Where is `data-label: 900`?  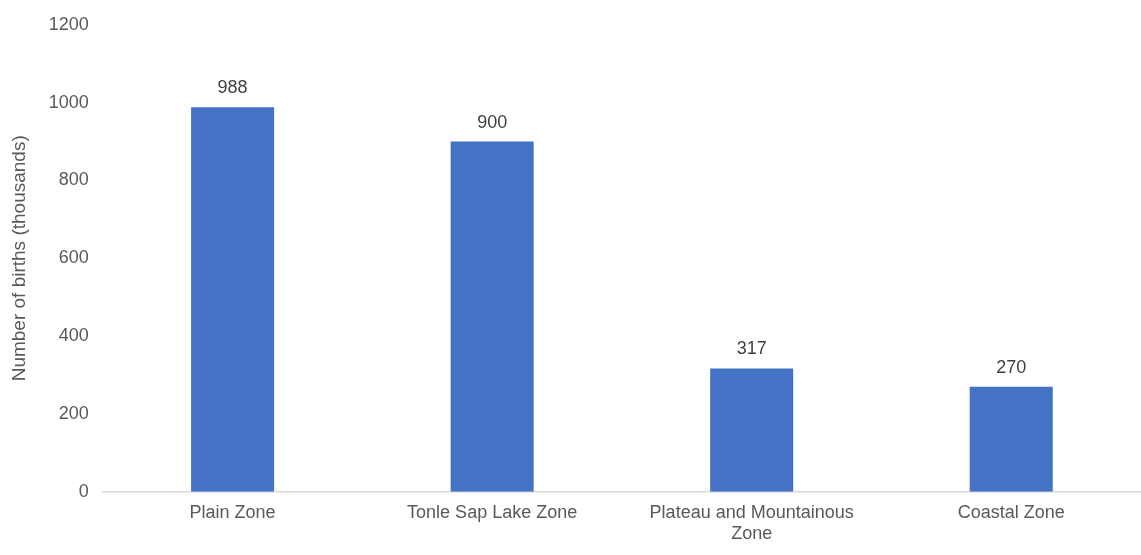
data-label: 900 is located at coordinates (492, 121).